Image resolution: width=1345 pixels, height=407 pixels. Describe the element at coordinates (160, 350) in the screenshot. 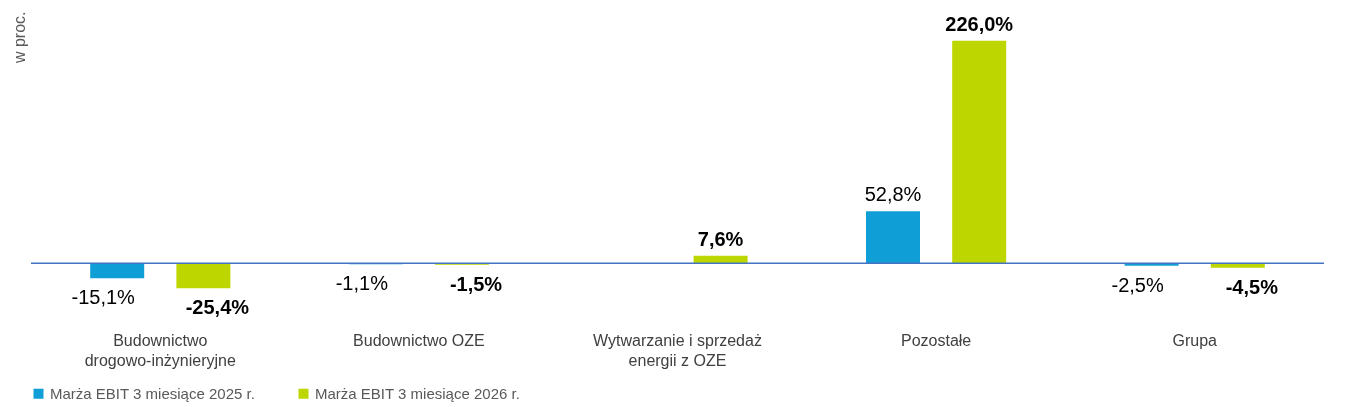

I see `x-tick-label: Budownictwo drogowo-inżynieryjne` at that location.